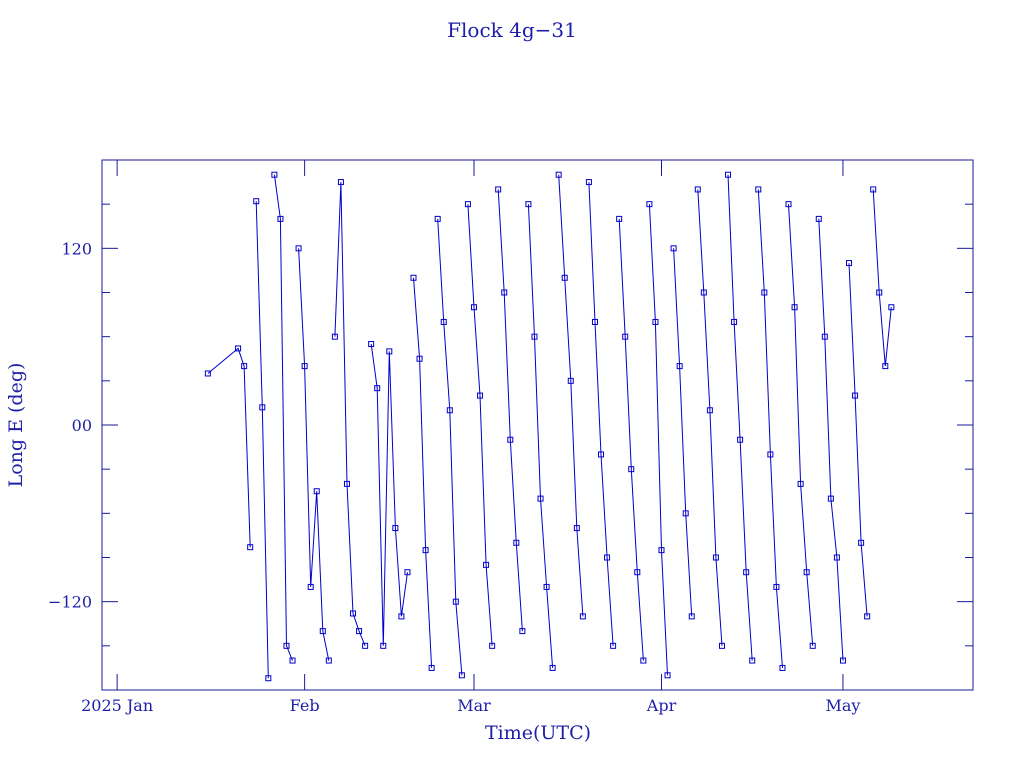  I want to click on chart-title: Flock 4g−31, so click(512, 30).